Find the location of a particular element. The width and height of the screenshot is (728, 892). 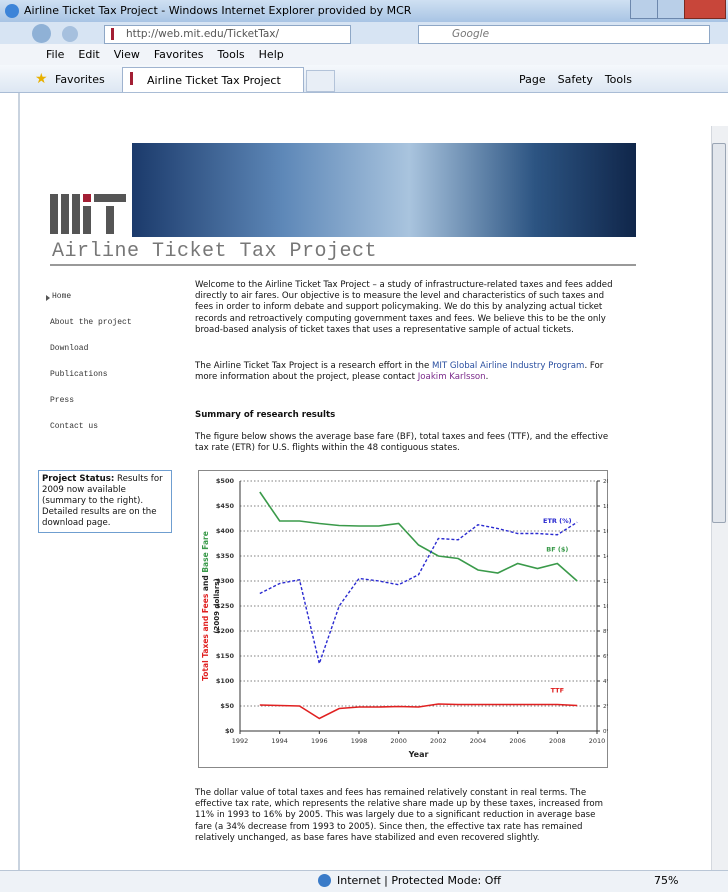

y2-tick-label: 6% is located at coordinates (605, 657).